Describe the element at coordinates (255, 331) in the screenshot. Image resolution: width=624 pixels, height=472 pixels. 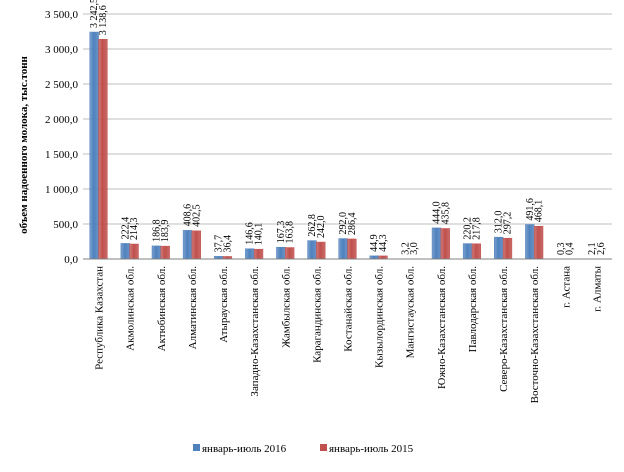
I see `category-label: Западно-Казахстанская обл.` at that location.